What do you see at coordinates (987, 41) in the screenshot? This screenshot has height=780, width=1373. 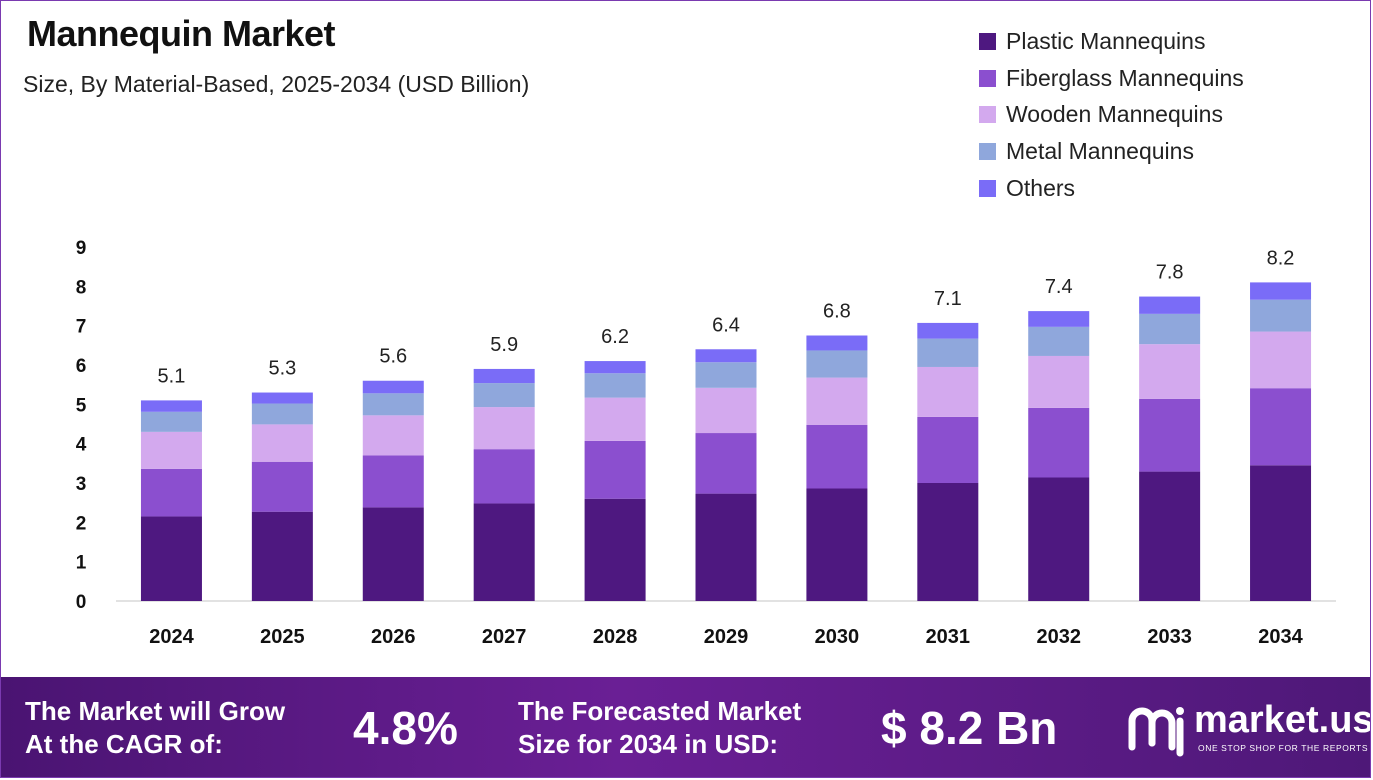 I see `legend-swatch-plastic` at bounding box center [987, 41].